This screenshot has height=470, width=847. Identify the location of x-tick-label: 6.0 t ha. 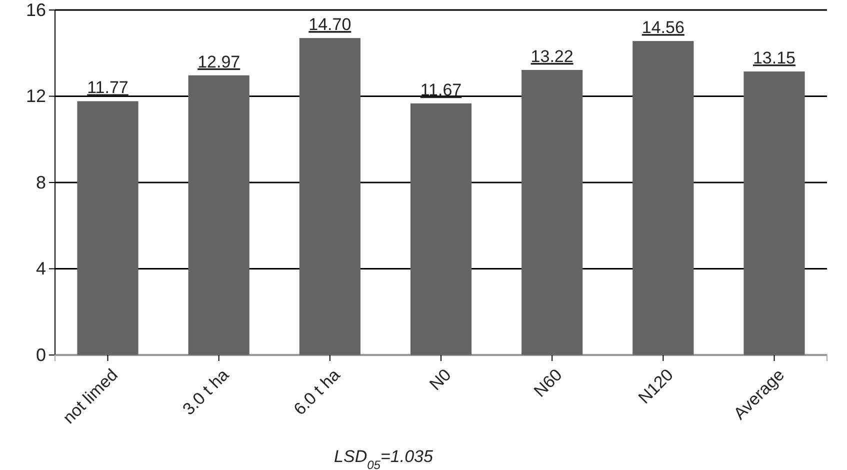
(317, 391).